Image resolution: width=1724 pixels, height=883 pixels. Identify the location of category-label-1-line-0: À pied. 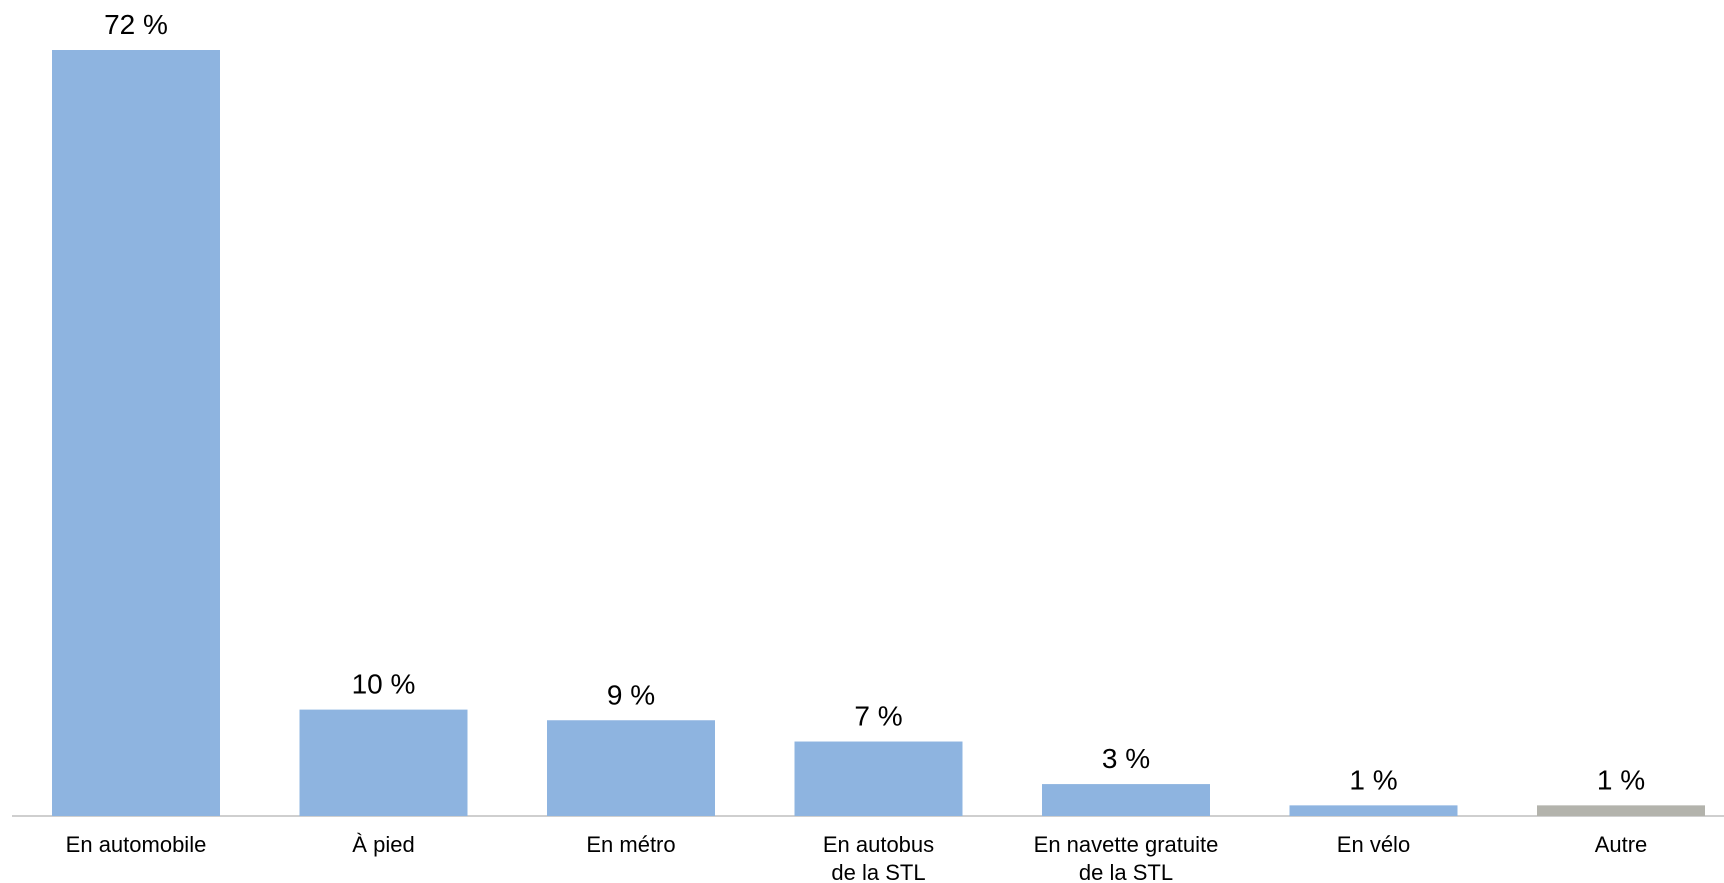
(383, 844).